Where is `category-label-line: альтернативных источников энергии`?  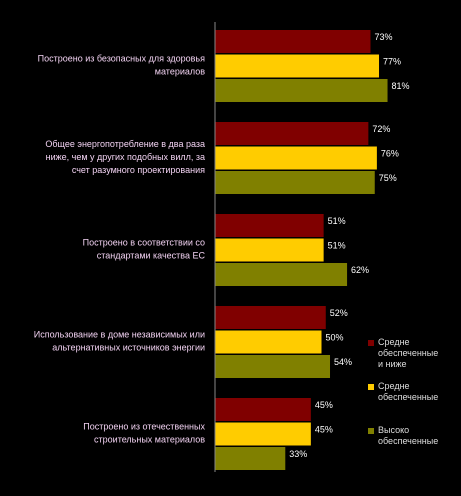
category-label-line: альтернативных источников энергии is located at coordinates (128, 348).